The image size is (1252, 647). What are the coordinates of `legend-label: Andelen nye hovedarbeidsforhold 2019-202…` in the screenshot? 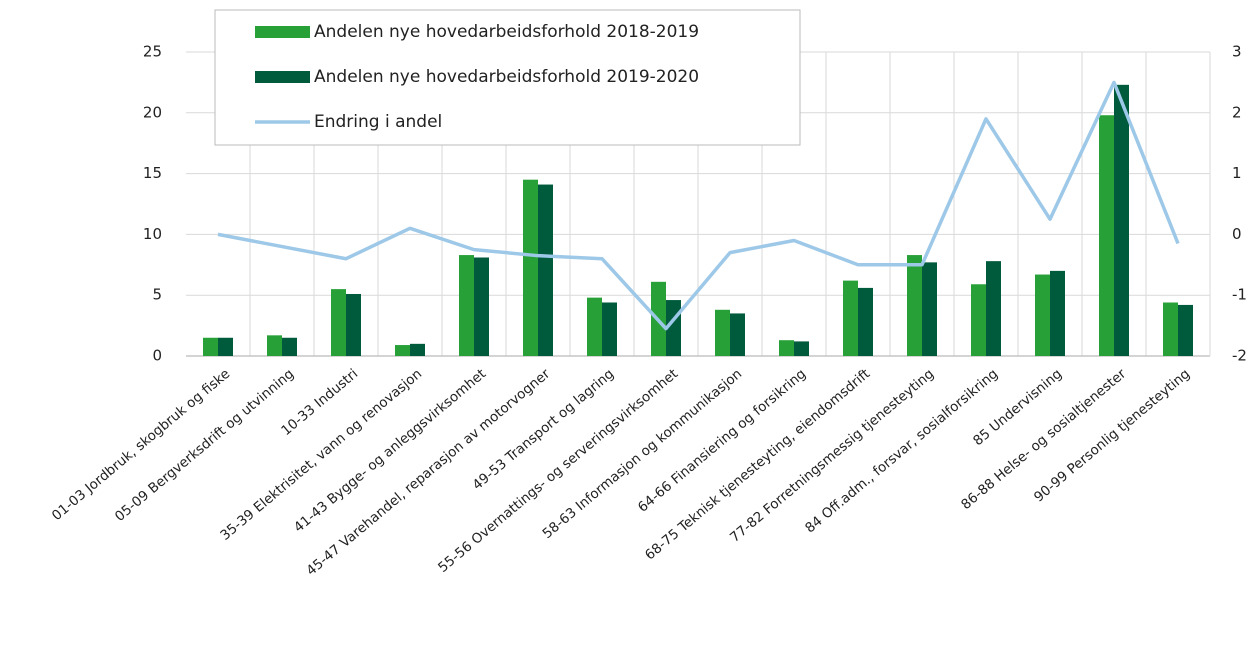 It's located at (506, 77).